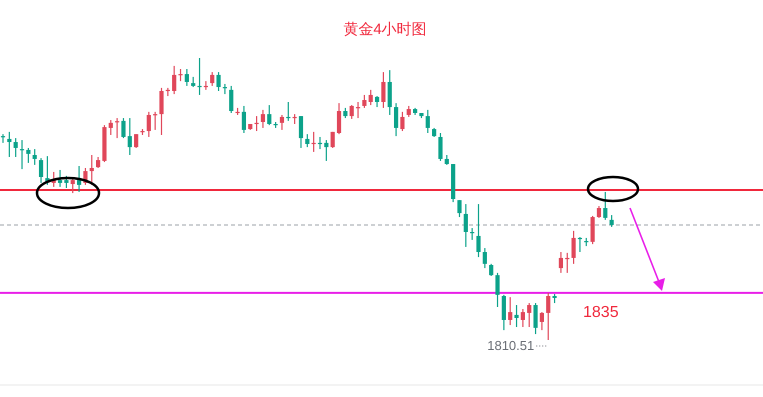 The width and height of the screenshot is (763, 397). Describe the element at coordinates (385, 29) in the screenshot. I see `chart-title: 黄金4小时图` at that location.